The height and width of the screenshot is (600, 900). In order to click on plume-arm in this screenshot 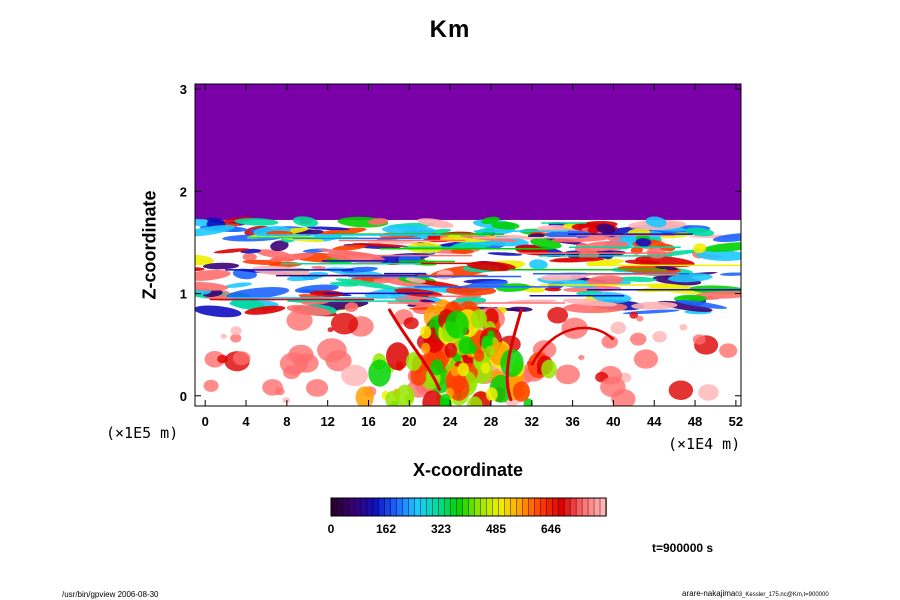, I will do `click(514, 355)`.